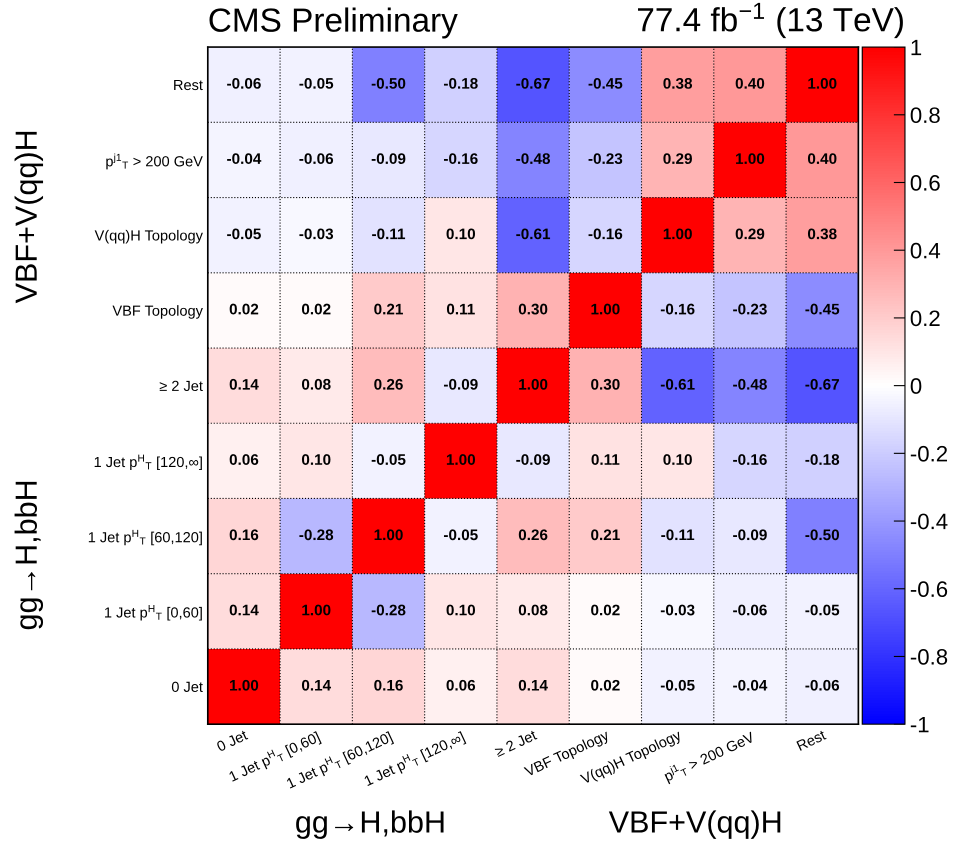 The height and width of the screenshot is (856, 971). I want to click on color-bar-label: -0.8, so click(929, 657).